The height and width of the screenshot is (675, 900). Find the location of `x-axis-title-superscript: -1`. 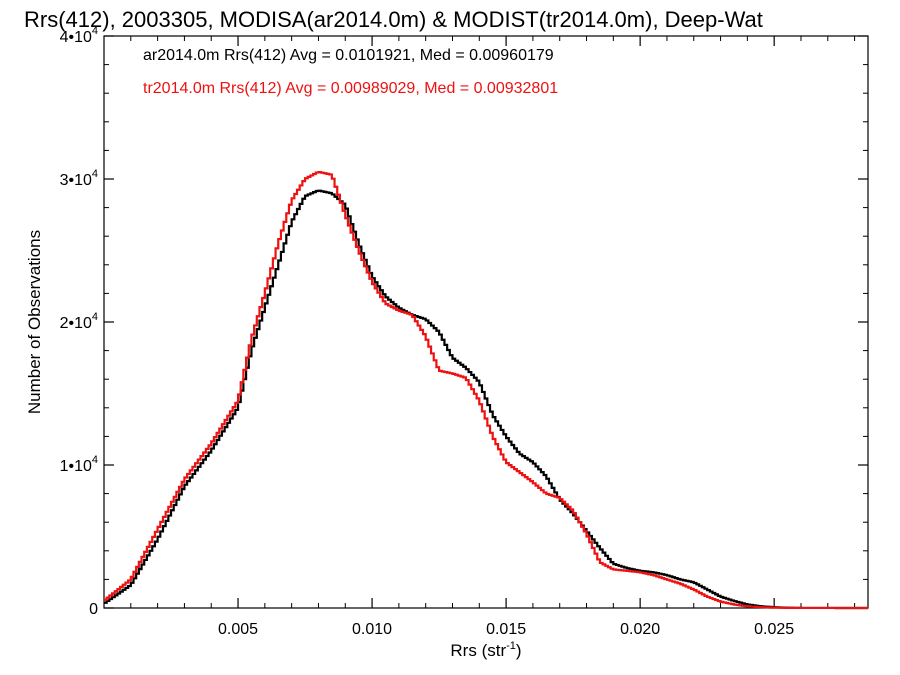

x-axis-title-superscript: -1 is located at coordinates (511, 646).